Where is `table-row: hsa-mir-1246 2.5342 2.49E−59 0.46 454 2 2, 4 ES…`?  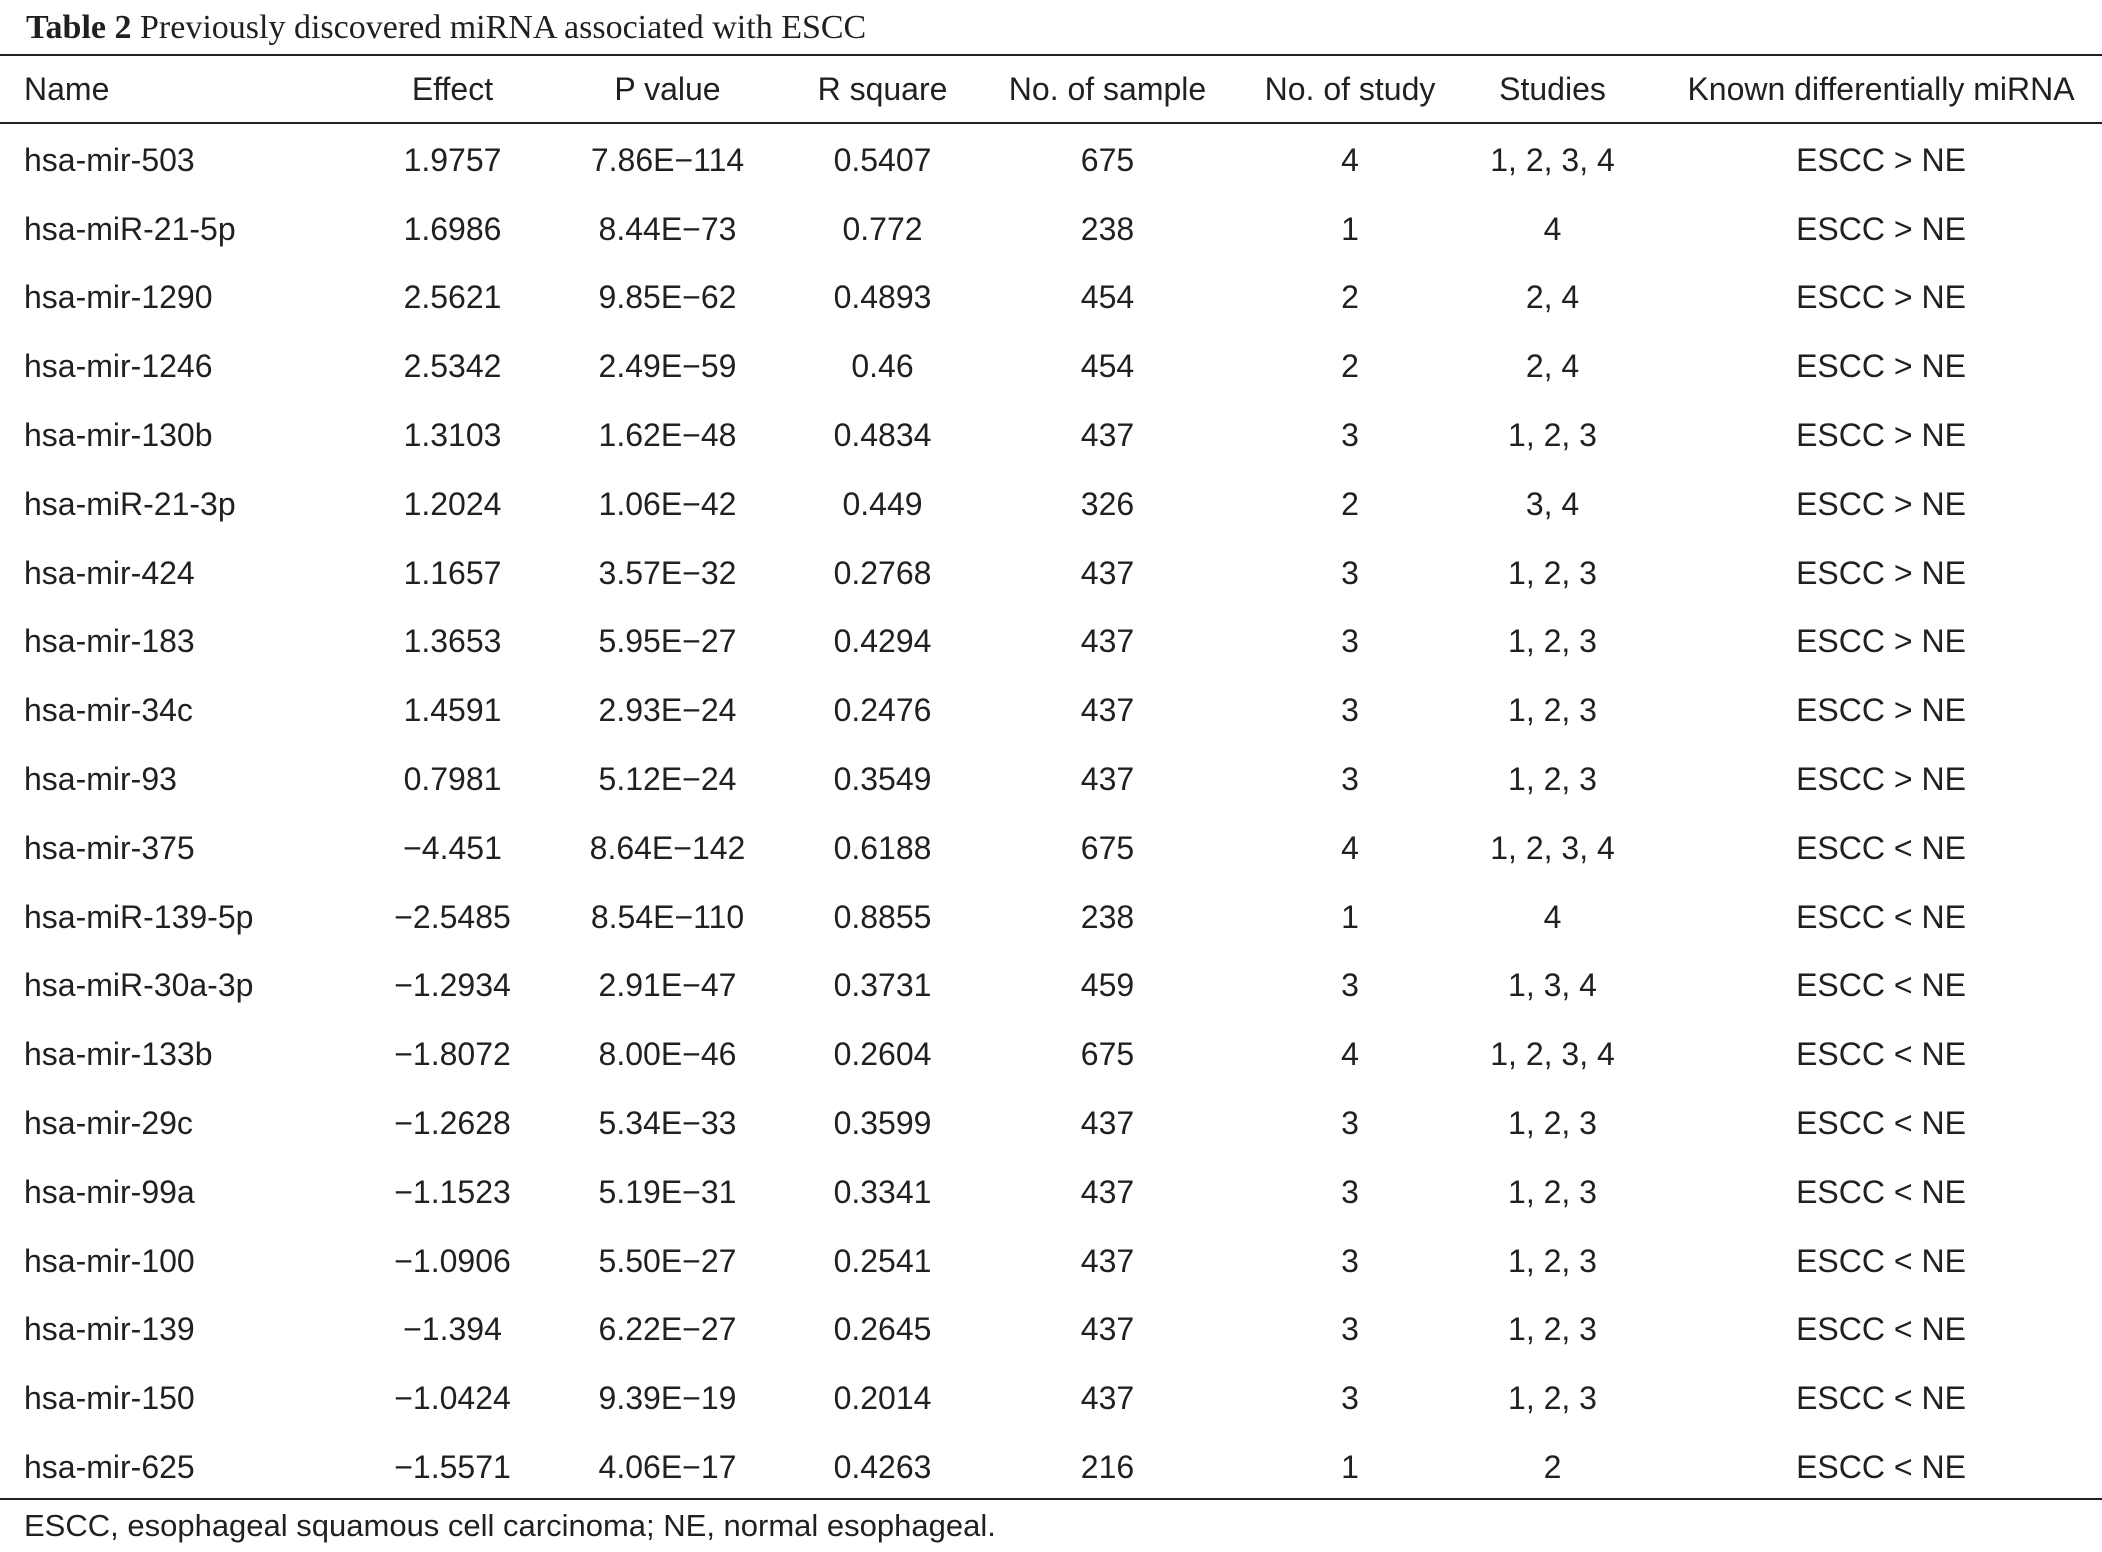
table-row: hsa-mir-1246 2.5342 2.49E−59 0.46 454 2 2, 4 ES… is located at coordinates (1051, 366).